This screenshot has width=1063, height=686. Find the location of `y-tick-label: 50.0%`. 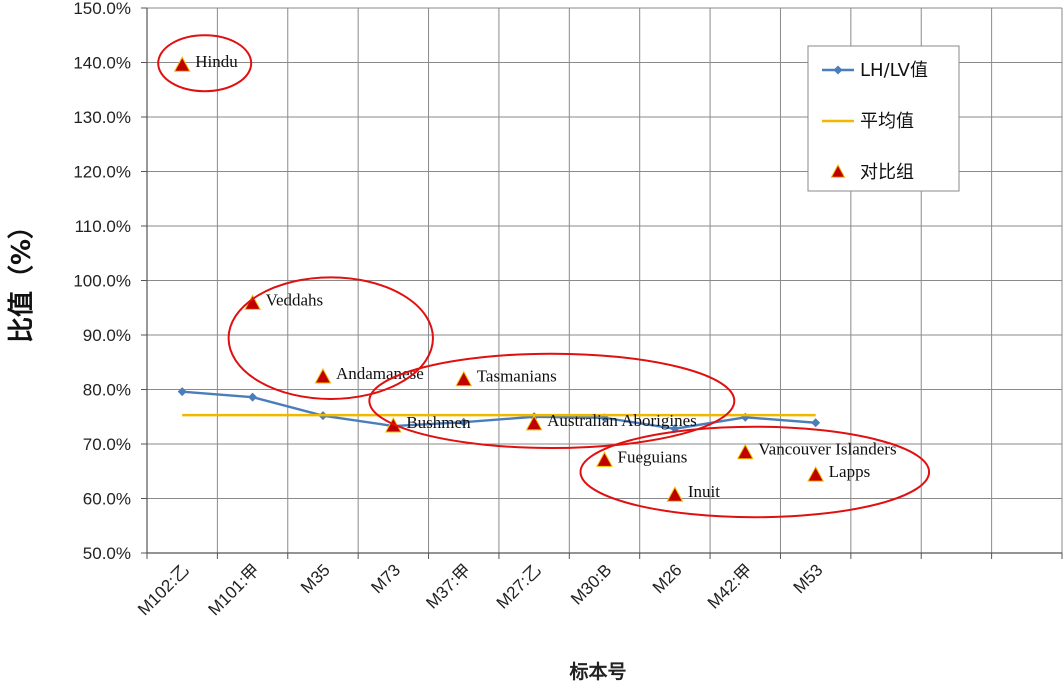

y-tick-label: 50.0% is located at coordinates (107, 553).